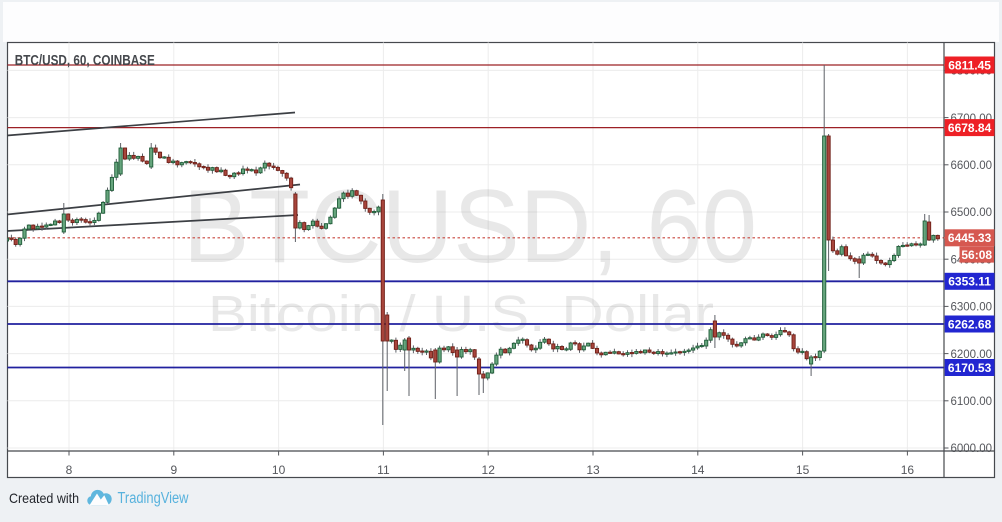 The width and height of the screenshot is (1002, 522). I want to click on svg-text: 6262.68, so click(970, 324).